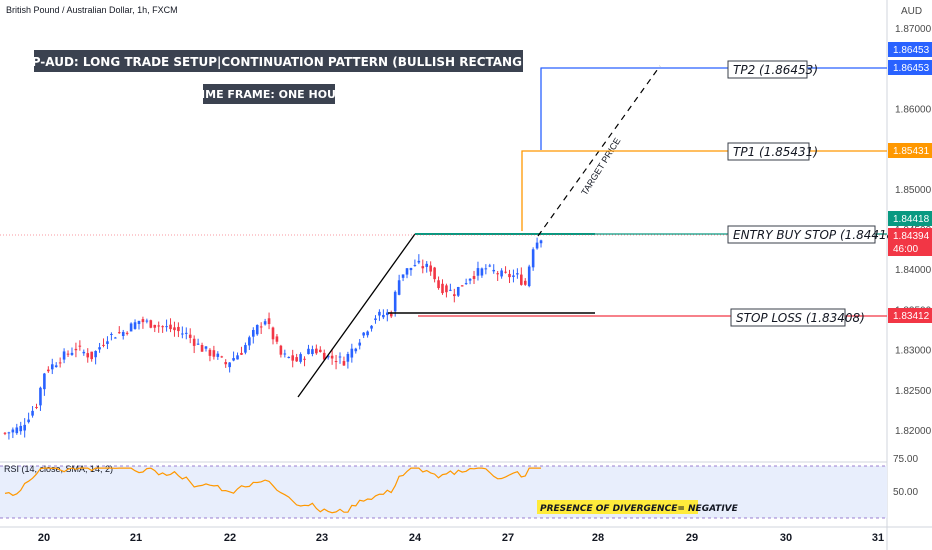 The width and height of the screenshot is (932, 550). What do you see at coordinates (913, 431) in the screenshot?
I see `y-tick-label: 1.82000` at bounding box center [913, 431].